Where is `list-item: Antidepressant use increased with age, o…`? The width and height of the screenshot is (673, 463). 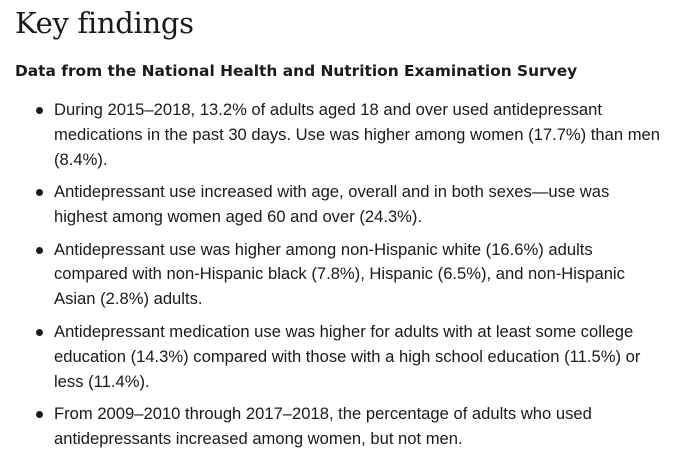
list-item: Antidepressant use increased with age, o… is located at coordinates (338, 205).